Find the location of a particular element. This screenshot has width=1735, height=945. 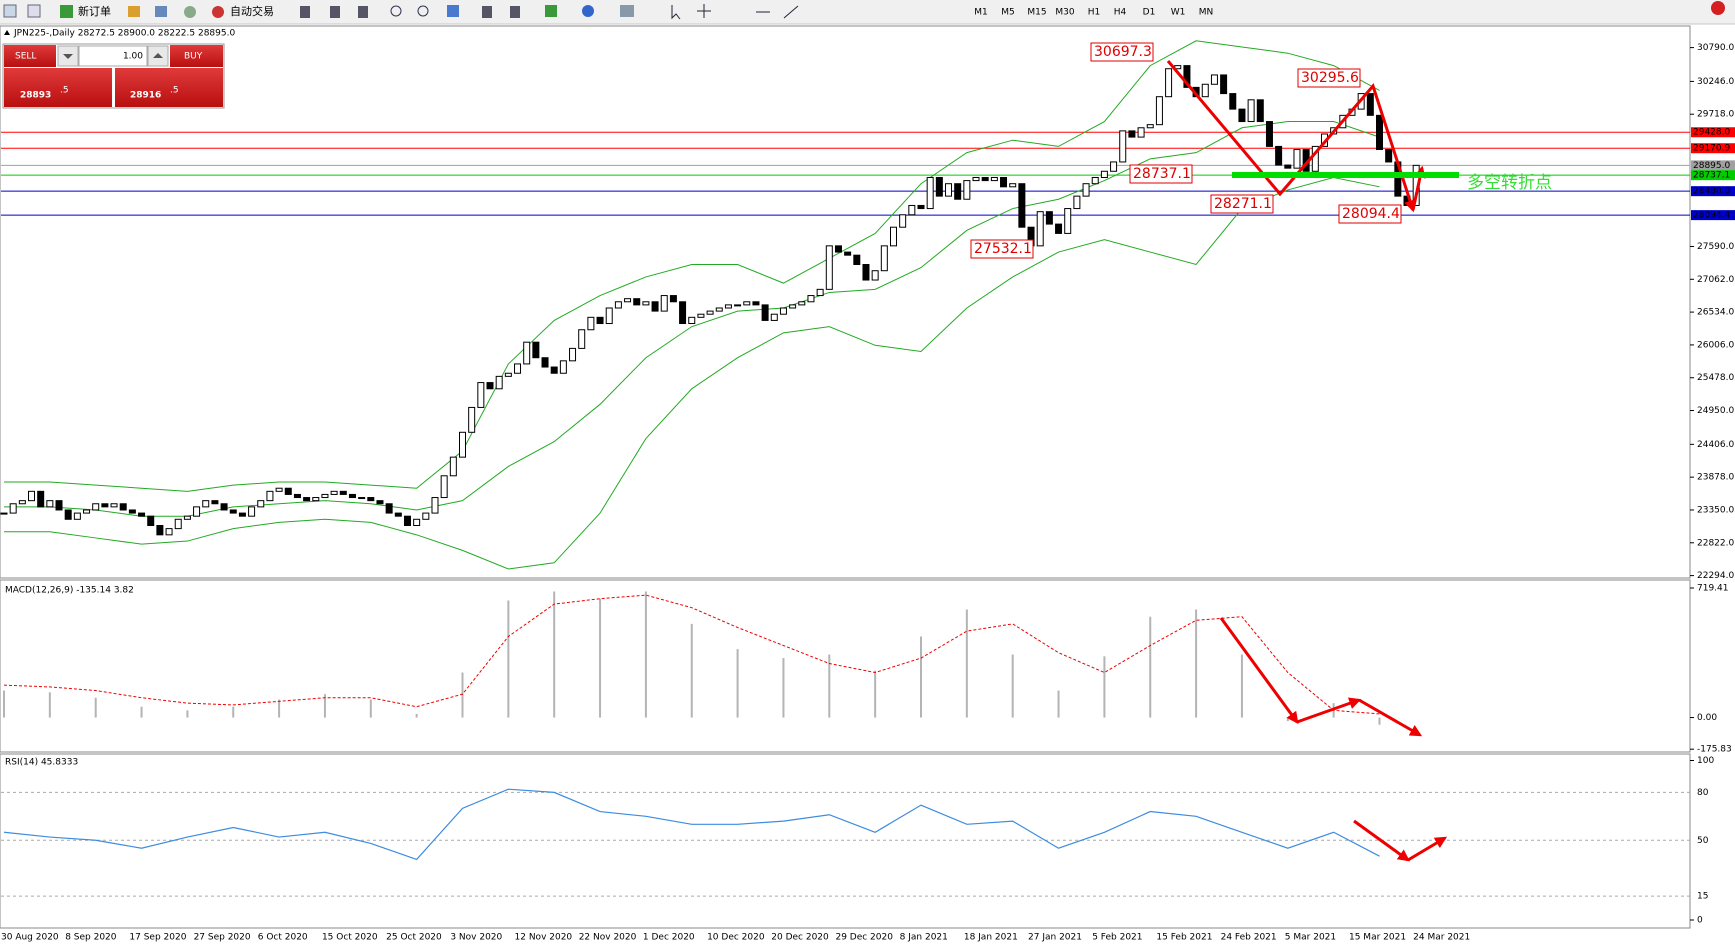

y-tick-label: 30790.0 is located at coordinates (1715, 48).